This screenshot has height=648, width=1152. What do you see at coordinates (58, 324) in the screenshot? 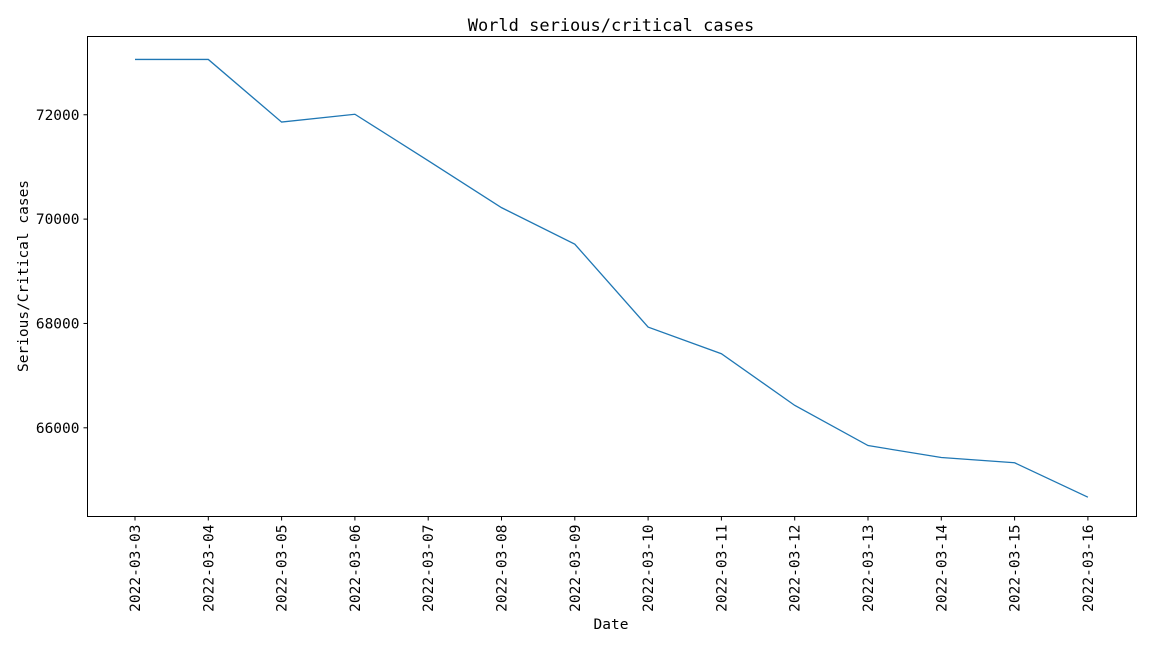
I see `y-tick-label: 68000` at bounding box center [58, 324].